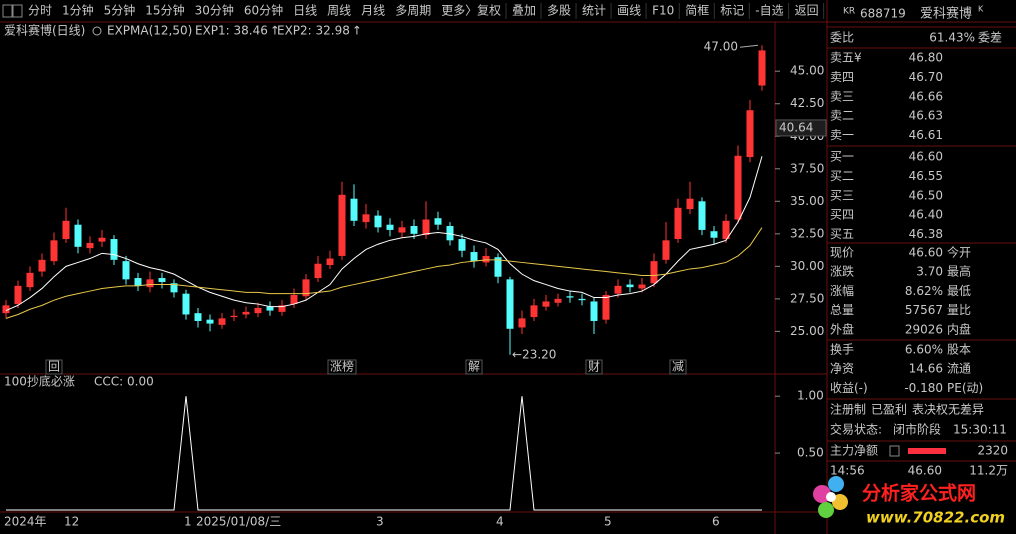 The height and width of the screenshot is (534, 1016). What do you see at coordinates (214, 10) in the screenshot?
I see `period-tab: 30分钟` at bounding box center [214, 10].